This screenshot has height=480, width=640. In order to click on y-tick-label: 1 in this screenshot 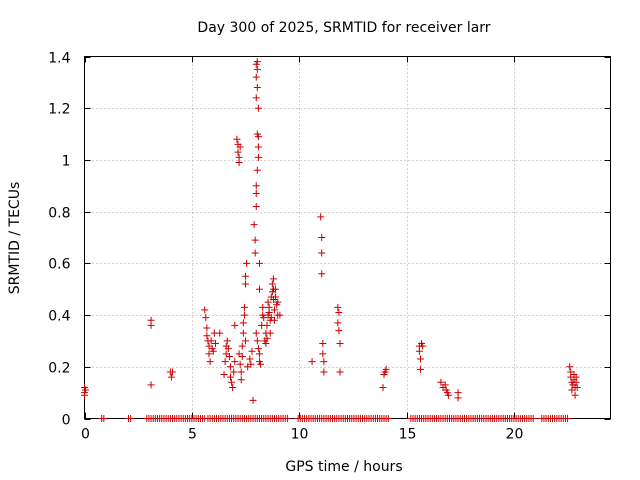, I will do `click(66, 162)`.